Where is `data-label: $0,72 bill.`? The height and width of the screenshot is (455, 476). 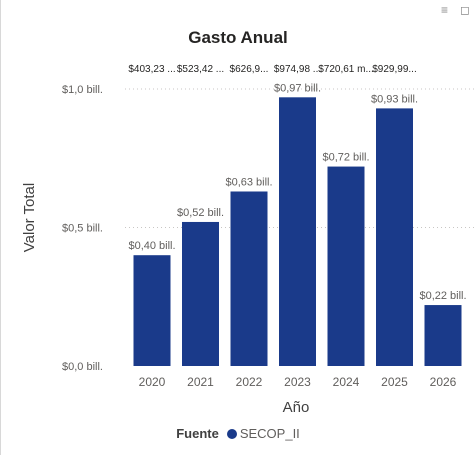
data-label: $0,72 bill. is located at coordinates (345, 158).